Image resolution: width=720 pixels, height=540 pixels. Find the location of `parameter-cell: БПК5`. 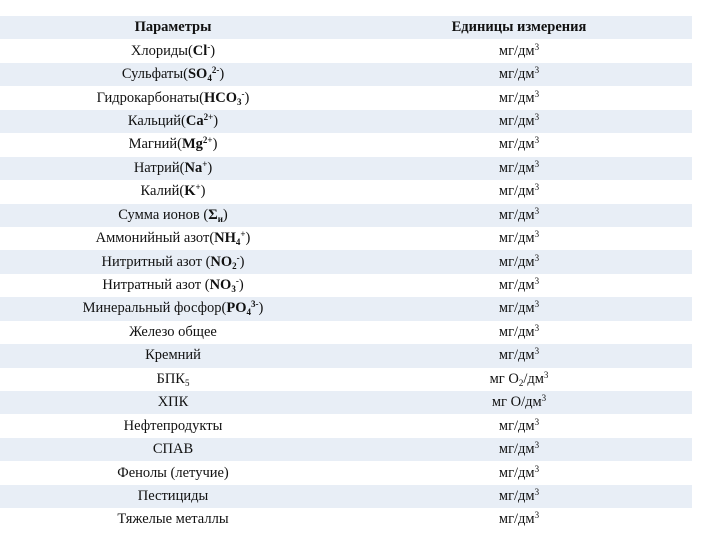

parameter-cell: БПК5 is located at coordinates (173, 379).